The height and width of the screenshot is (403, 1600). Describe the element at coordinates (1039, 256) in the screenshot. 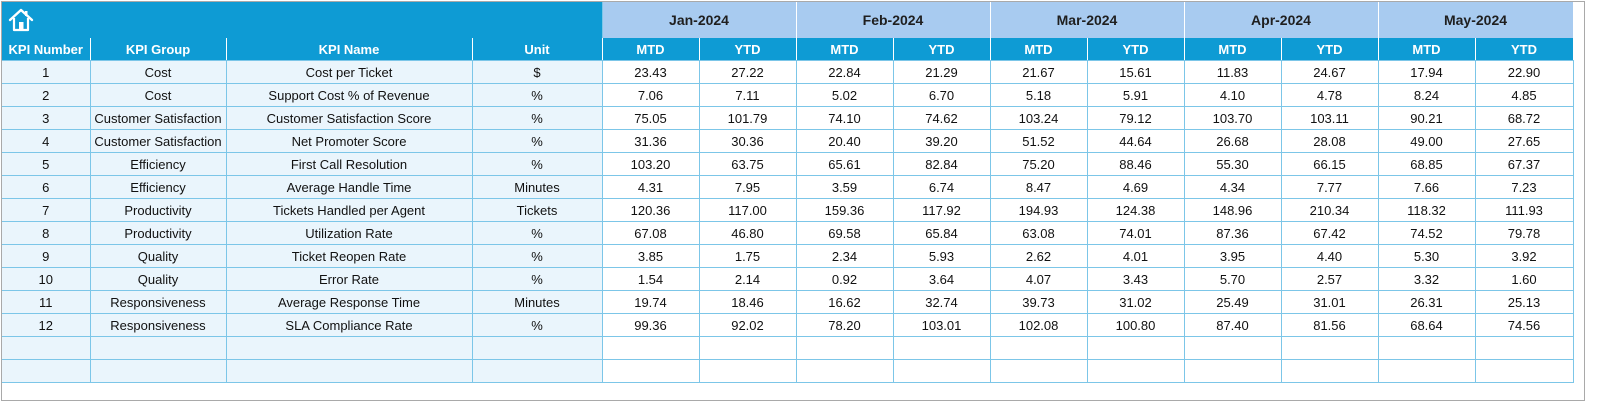

I see `mtd-value-cell: 2.62` at that location.